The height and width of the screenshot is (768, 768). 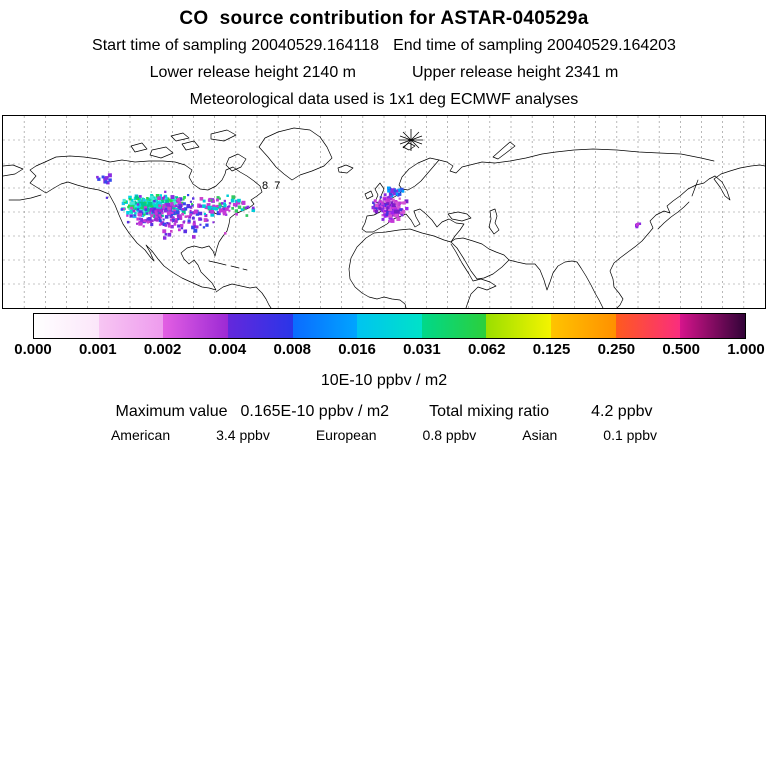 What do you see at coordinates (459, 216) in the screenshot?
I see `coast-black-sea` at bounding box center [459, 216].